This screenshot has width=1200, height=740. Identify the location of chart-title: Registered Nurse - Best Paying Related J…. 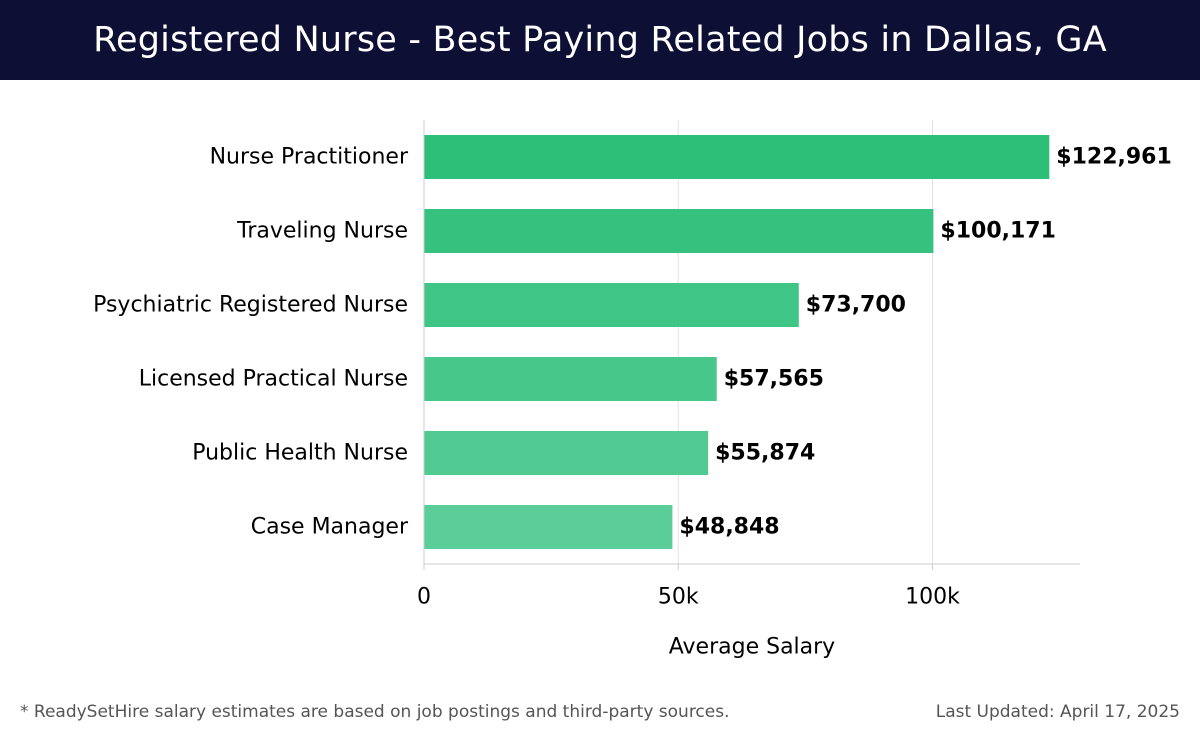
(600, 40).